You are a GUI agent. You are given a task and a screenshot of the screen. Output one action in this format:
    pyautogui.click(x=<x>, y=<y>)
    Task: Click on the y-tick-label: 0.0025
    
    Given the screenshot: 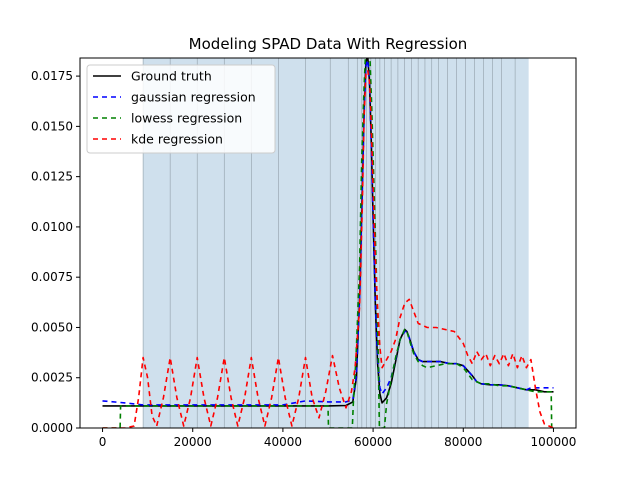 What is the action you would take?
    pyautogui.click(x=52, y=378)
    